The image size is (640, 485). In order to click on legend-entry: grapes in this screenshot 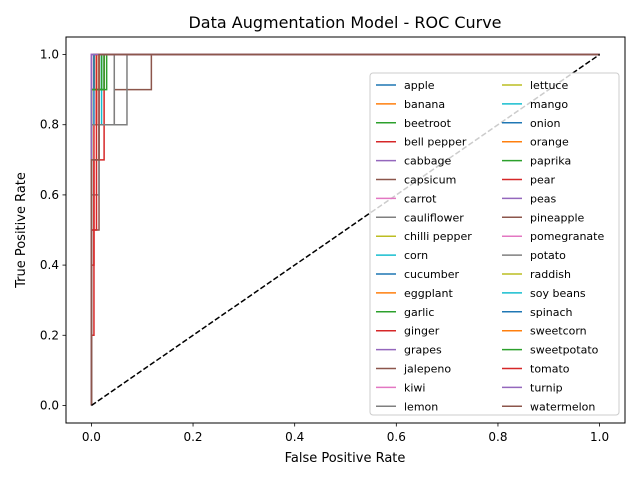, I will do `click(409, 350)`.